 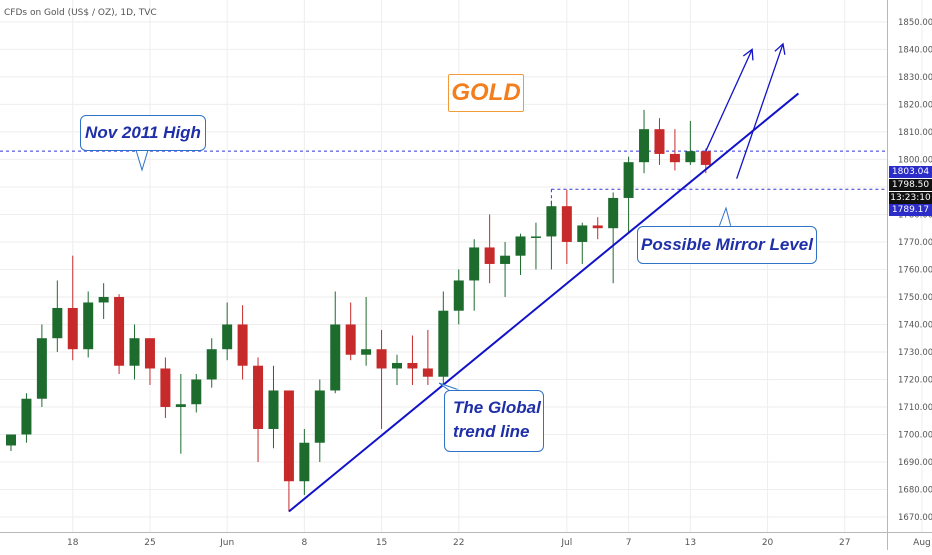 I want to click on y-tick-label: 1670.00, so click(x=915, y=518).